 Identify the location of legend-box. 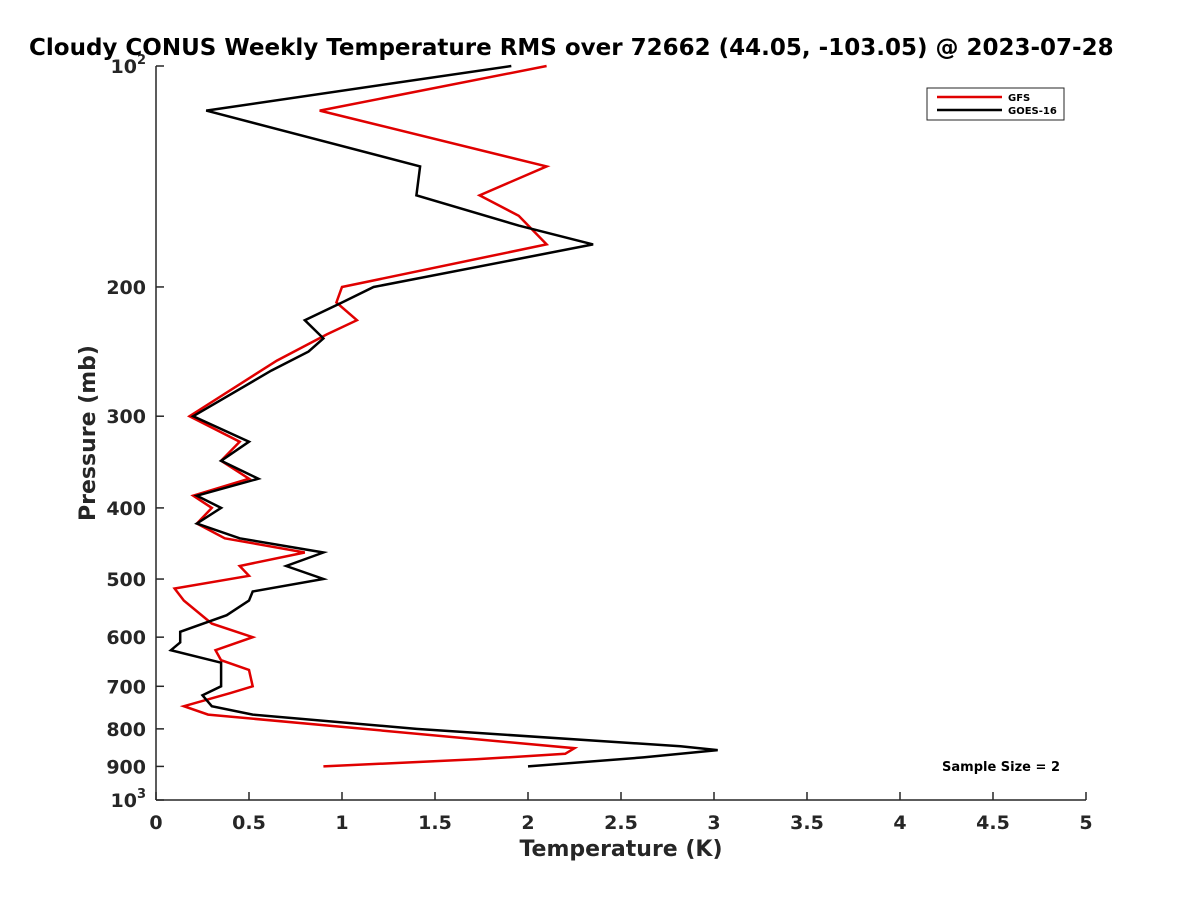
(995, 104).